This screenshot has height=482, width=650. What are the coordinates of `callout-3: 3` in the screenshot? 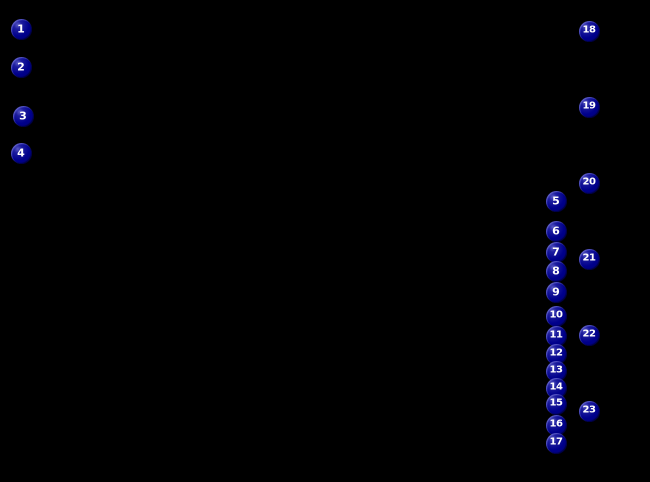 It's located at (23, 116).